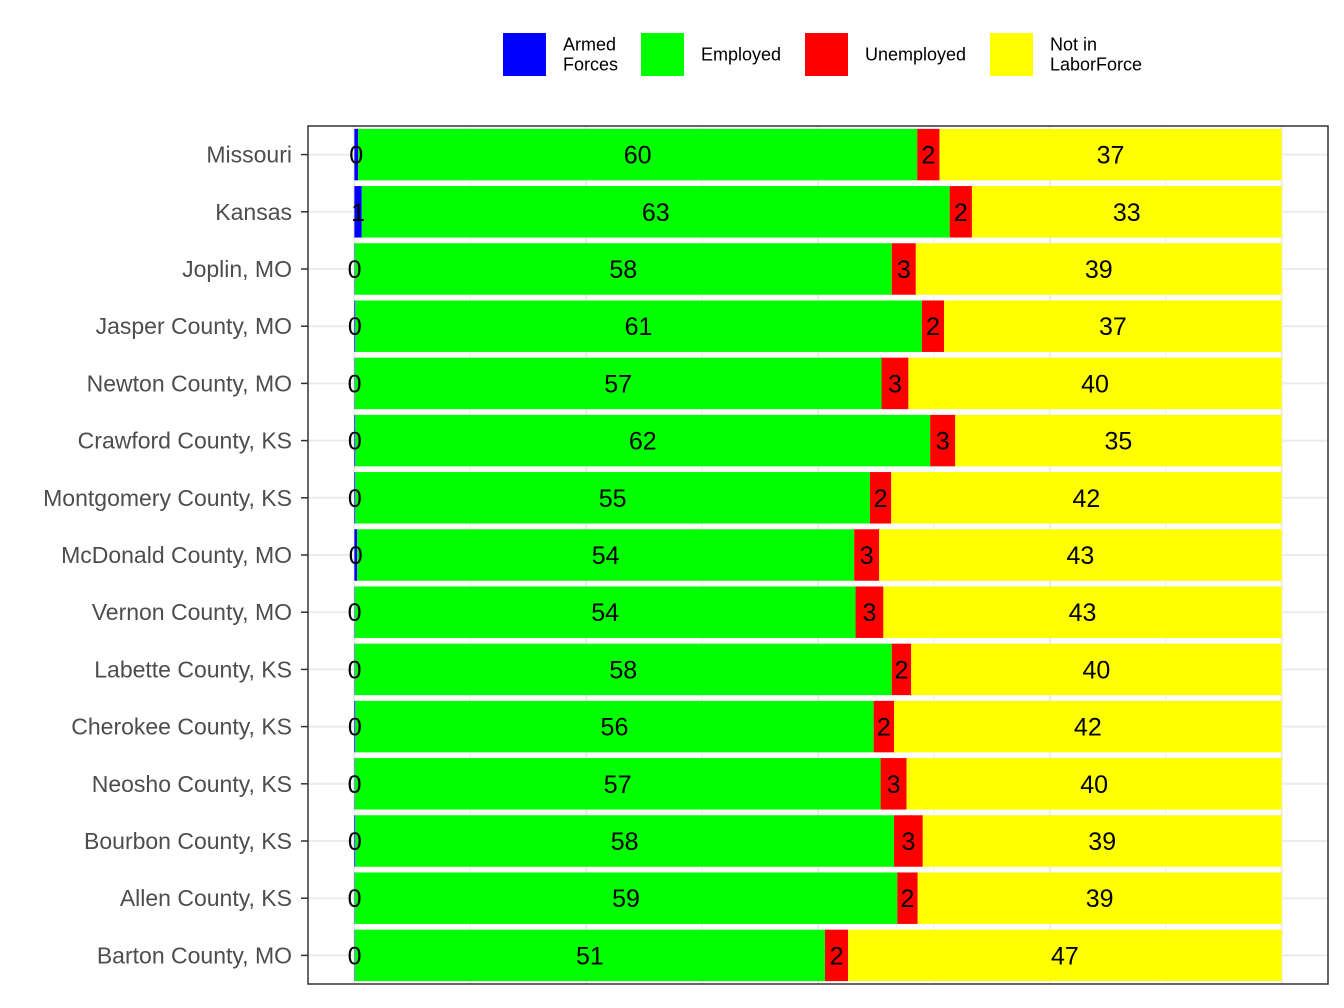  I want to click on legend-label-employed: Employed, so click(741, 55).